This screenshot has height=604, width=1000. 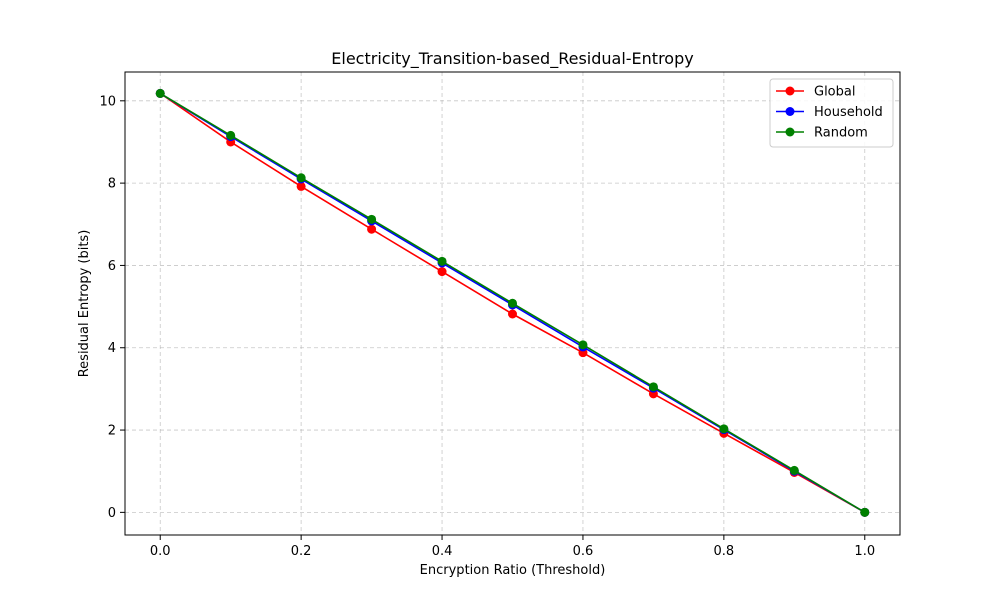 What do you see at coordinates (848, 112) in the screenshot?
I see `legend-label-household: Household` at bounding box center [848, 112].